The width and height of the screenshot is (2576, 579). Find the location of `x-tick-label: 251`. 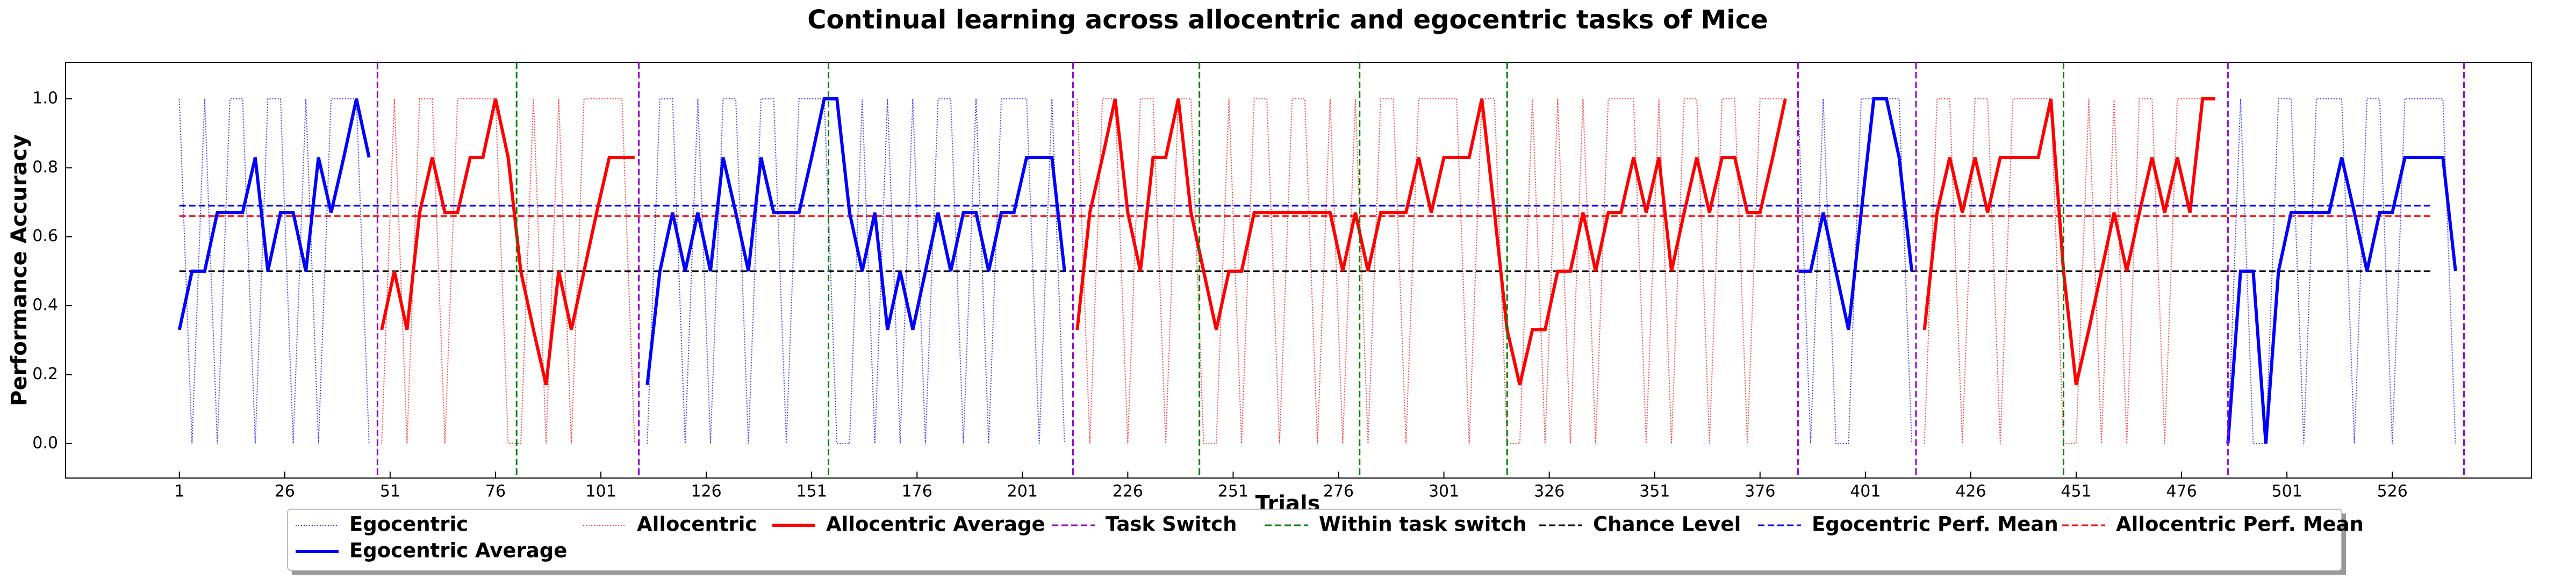

x-tick-label: 251 is located at coordinates (1233, 491).